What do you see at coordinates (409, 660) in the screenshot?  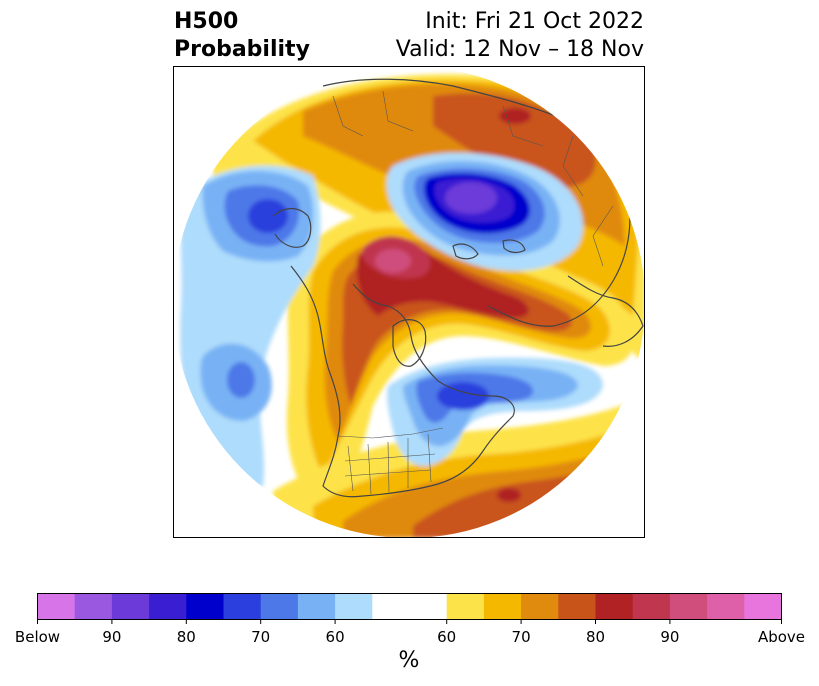 I see `colorbar-unit-label: %` at bounding box center [409, 660].